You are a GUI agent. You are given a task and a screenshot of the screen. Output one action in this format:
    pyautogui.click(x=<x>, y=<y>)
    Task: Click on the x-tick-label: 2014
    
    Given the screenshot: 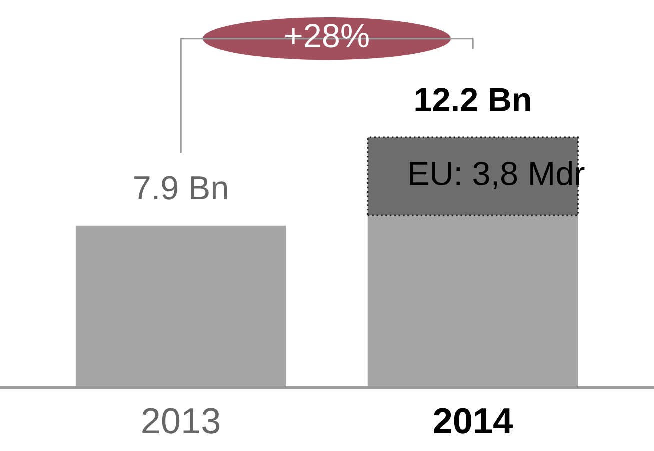 What is the action you would take?
    pyautogui.click(x=473, y=421)
    